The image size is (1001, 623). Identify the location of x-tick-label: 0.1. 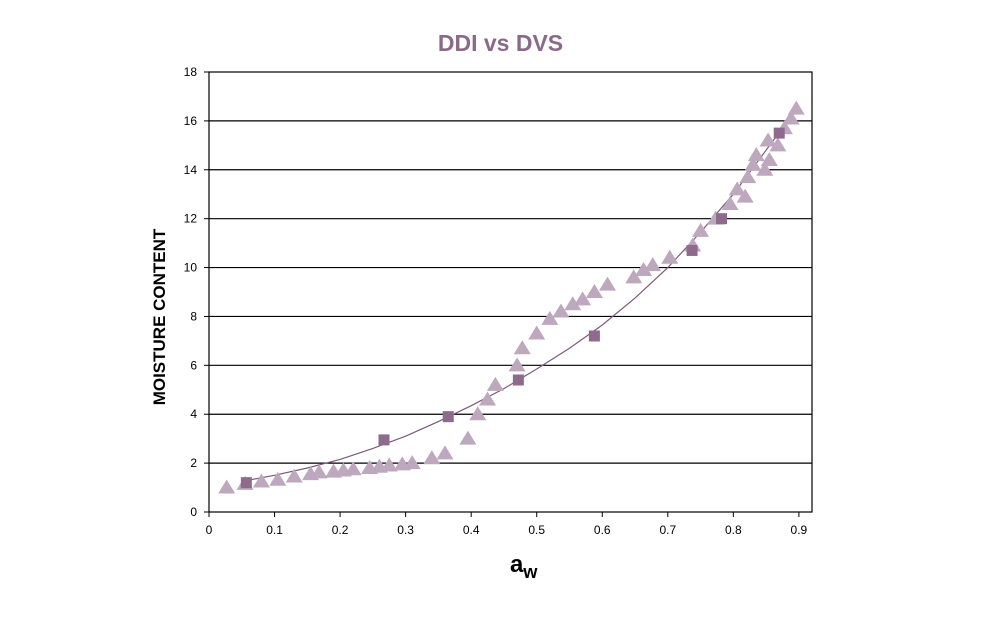
(274, 530).